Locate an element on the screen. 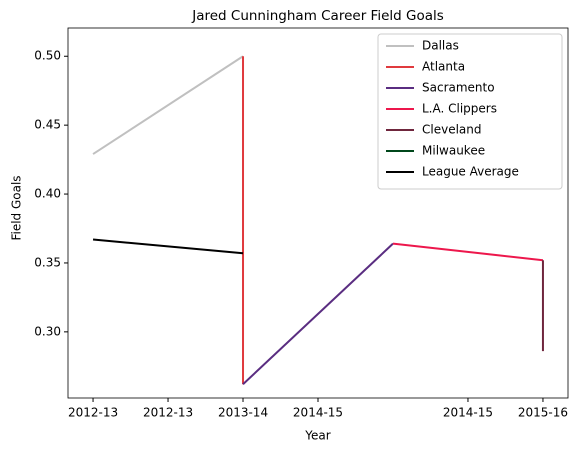 This screenshot has height=457, width=582. x-axis-label: Year is located at coordinates (317, 436).